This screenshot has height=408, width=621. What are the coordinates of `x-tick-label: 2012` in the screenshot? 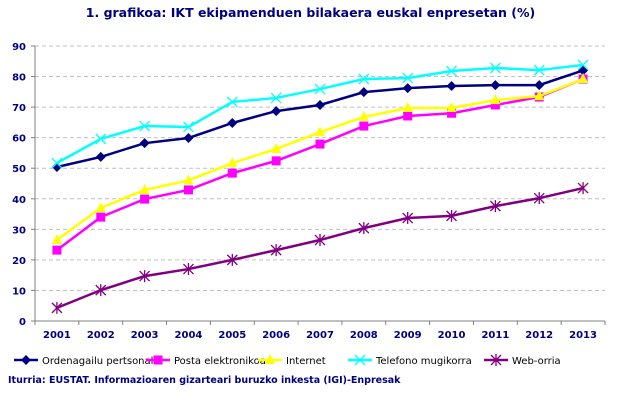 It's located at (539, 335).